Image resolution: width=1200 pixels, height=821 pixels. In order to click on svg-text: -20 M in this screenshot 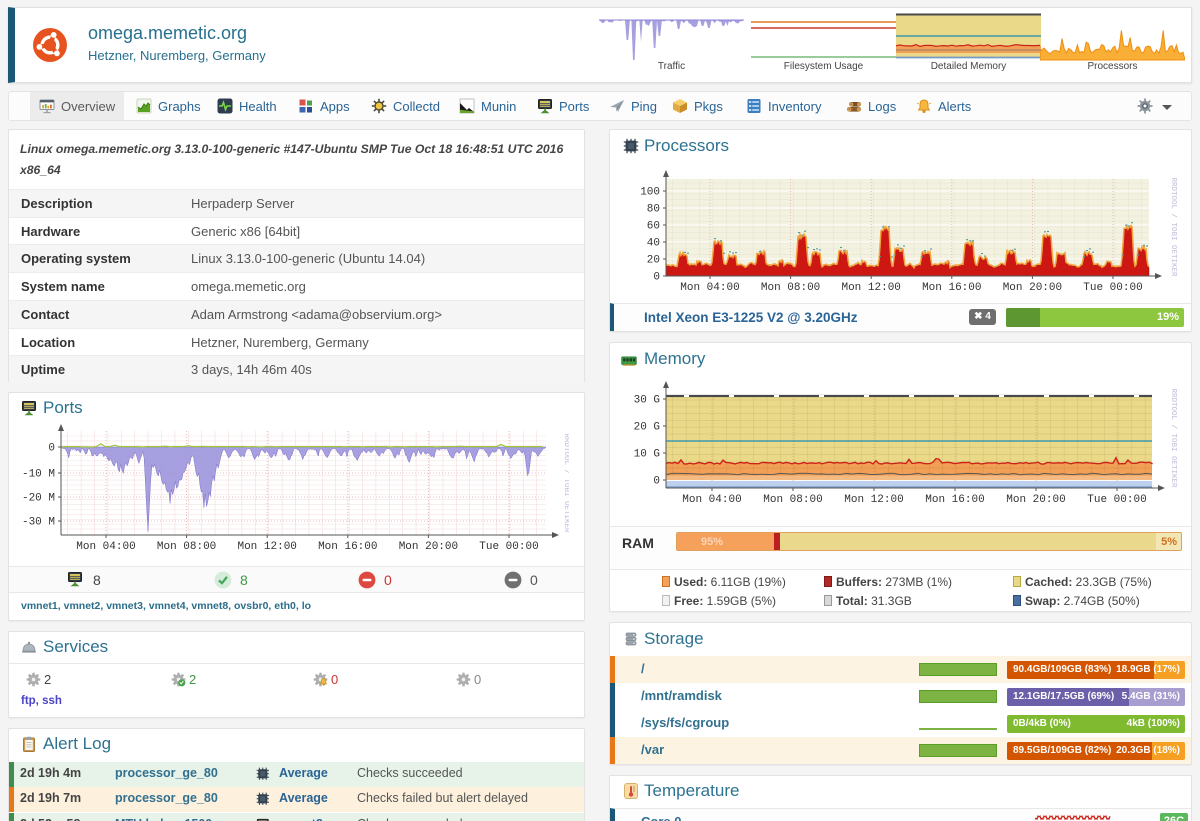, I will do `click(38, 499)`.